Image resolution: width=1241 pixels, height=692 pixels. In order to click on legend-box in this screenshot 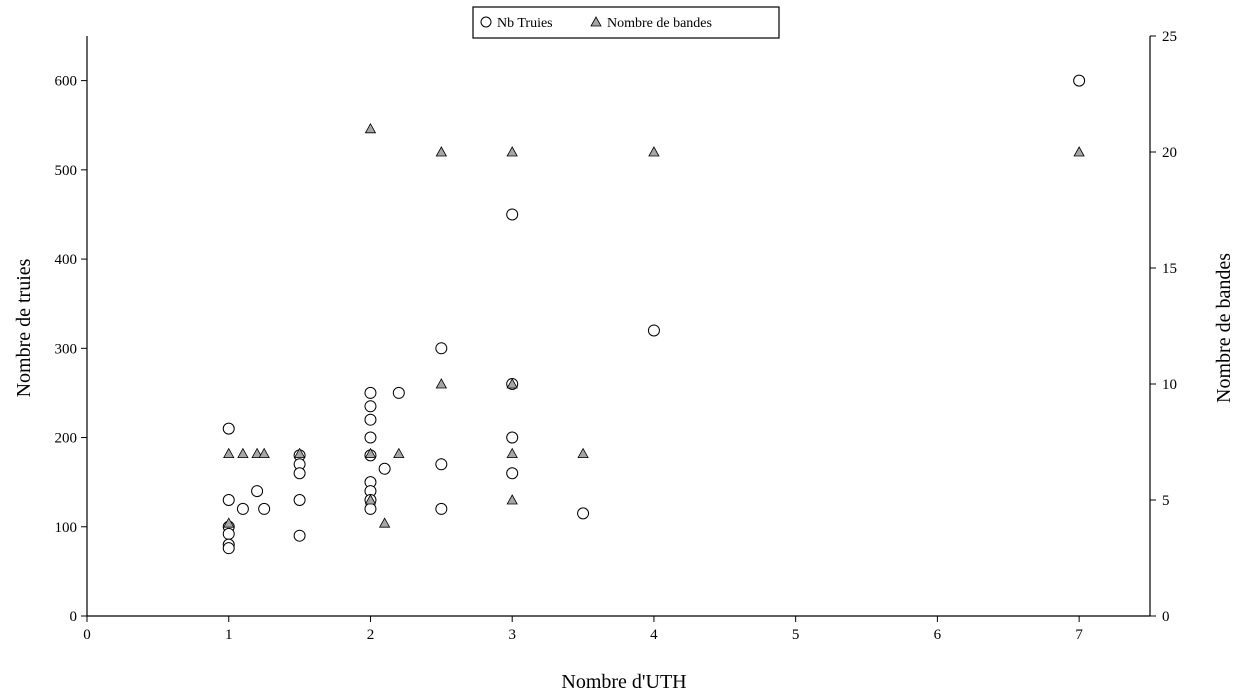, I will do `click(626, 22)`.